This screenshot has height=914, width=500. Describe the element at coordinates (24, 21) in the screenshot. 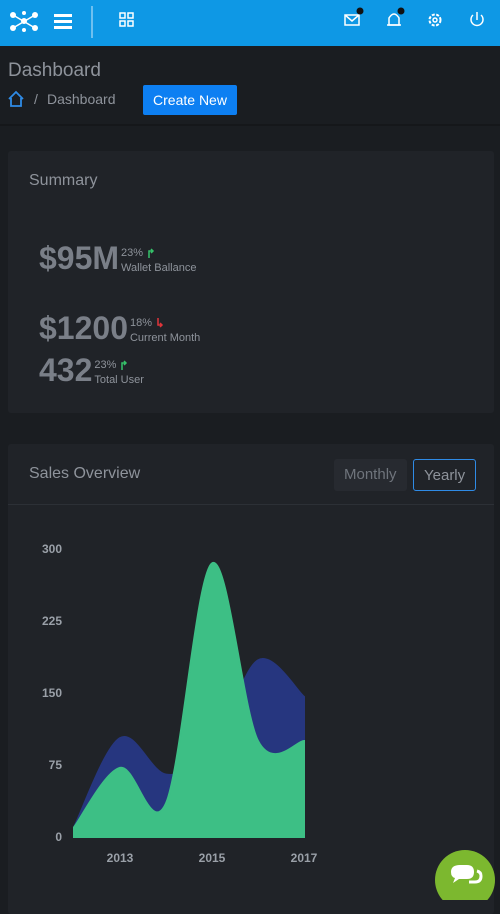

I see `logo` at that location.